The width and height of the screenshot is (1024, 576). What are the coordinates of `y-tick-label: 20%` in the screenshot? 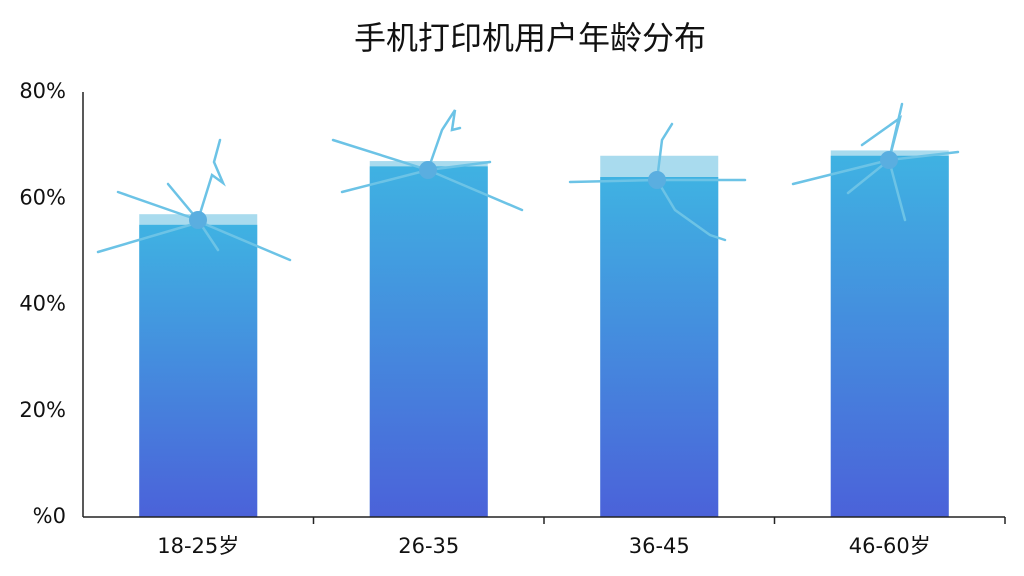 It's located at (42, 410).